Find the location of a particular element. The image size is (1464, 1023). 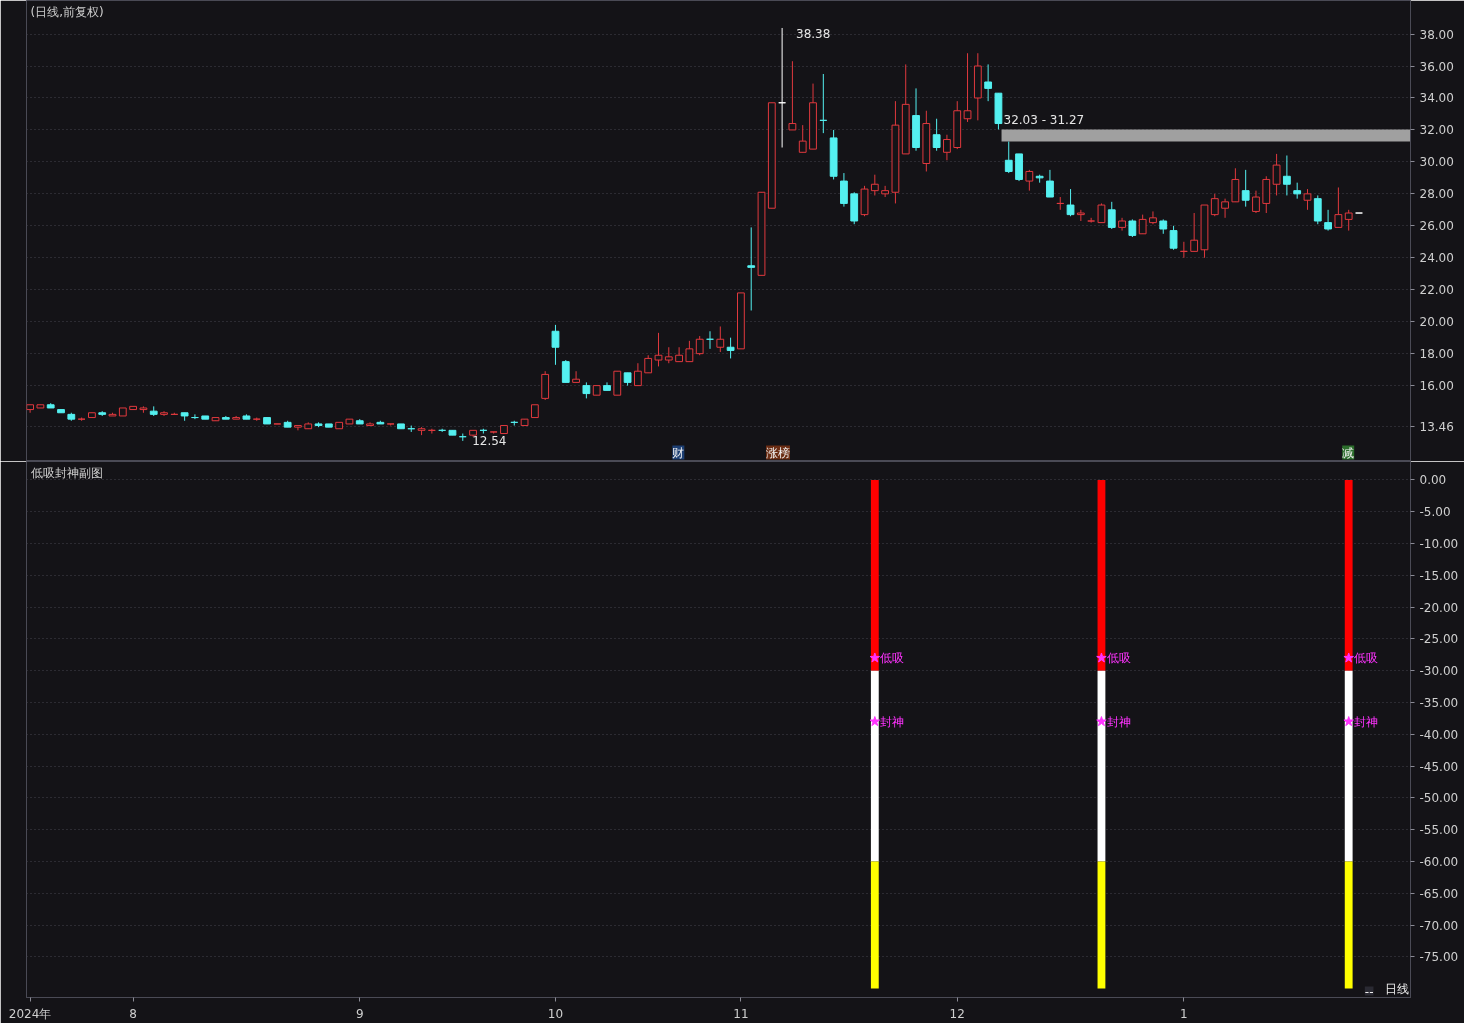

y-tick-label: 16.00 is located at coordinates (1436, 386).